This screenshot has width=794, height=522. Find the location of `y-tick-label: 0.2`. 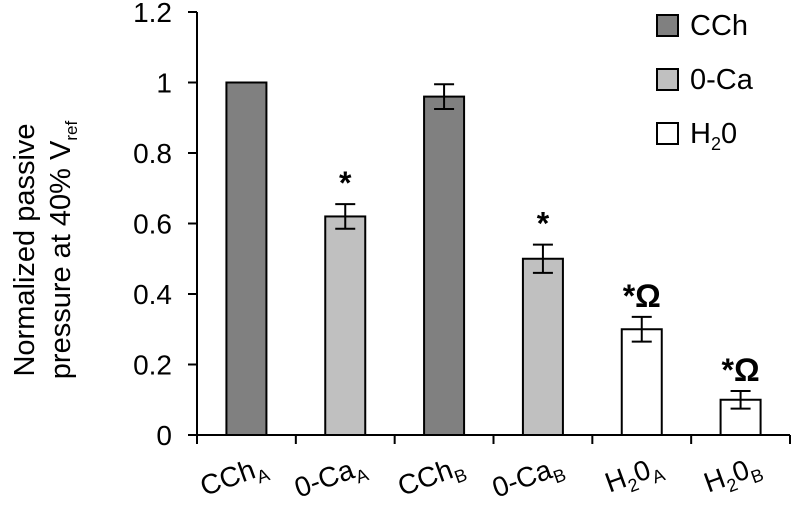

y-tick-label: 0.2 is located at coordinates (152, 365).